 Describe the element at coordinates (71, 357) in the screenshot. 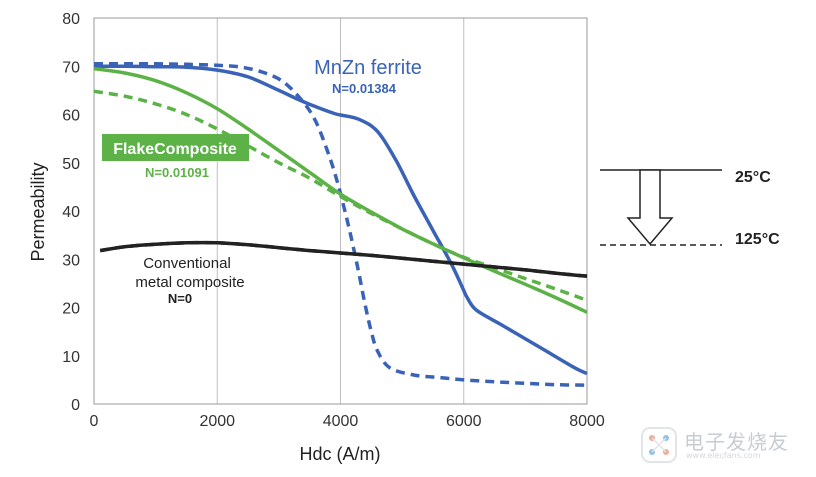

I see `y-tick-label: 10` at that location.